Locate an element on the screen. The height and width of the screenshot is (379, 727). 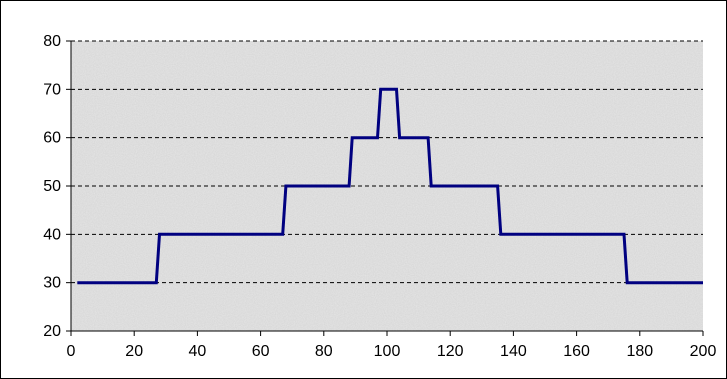
x-tick-label-80: 80 is located at coordinates (324, 351).